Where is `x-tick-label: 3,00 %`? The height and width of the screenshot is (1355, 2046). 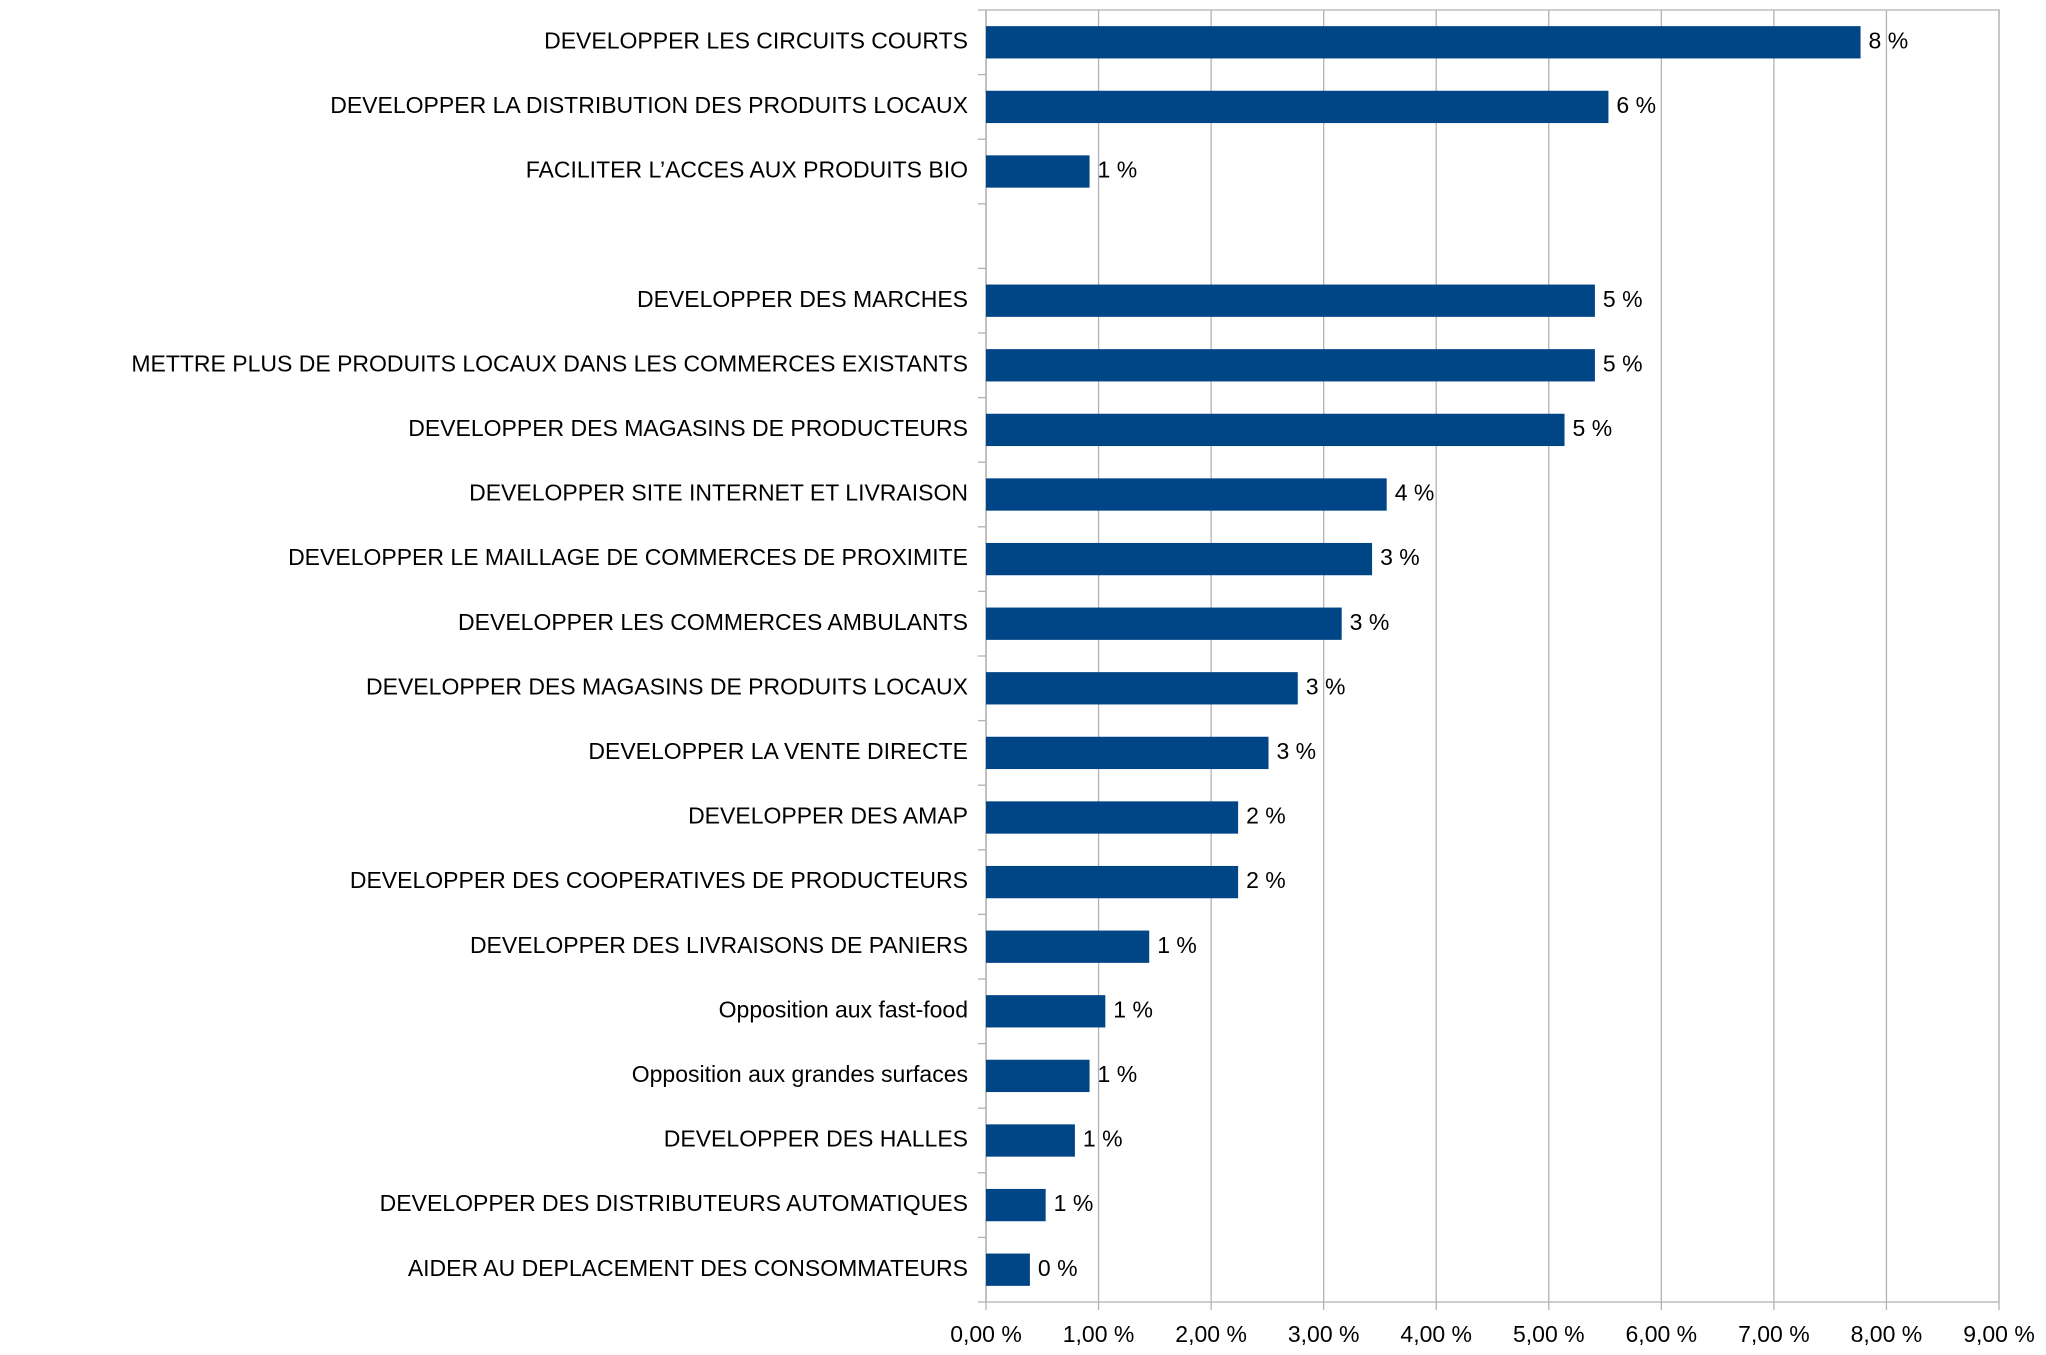 x-tick-label: 3,00 % is located at coordinates (1324, 1334).